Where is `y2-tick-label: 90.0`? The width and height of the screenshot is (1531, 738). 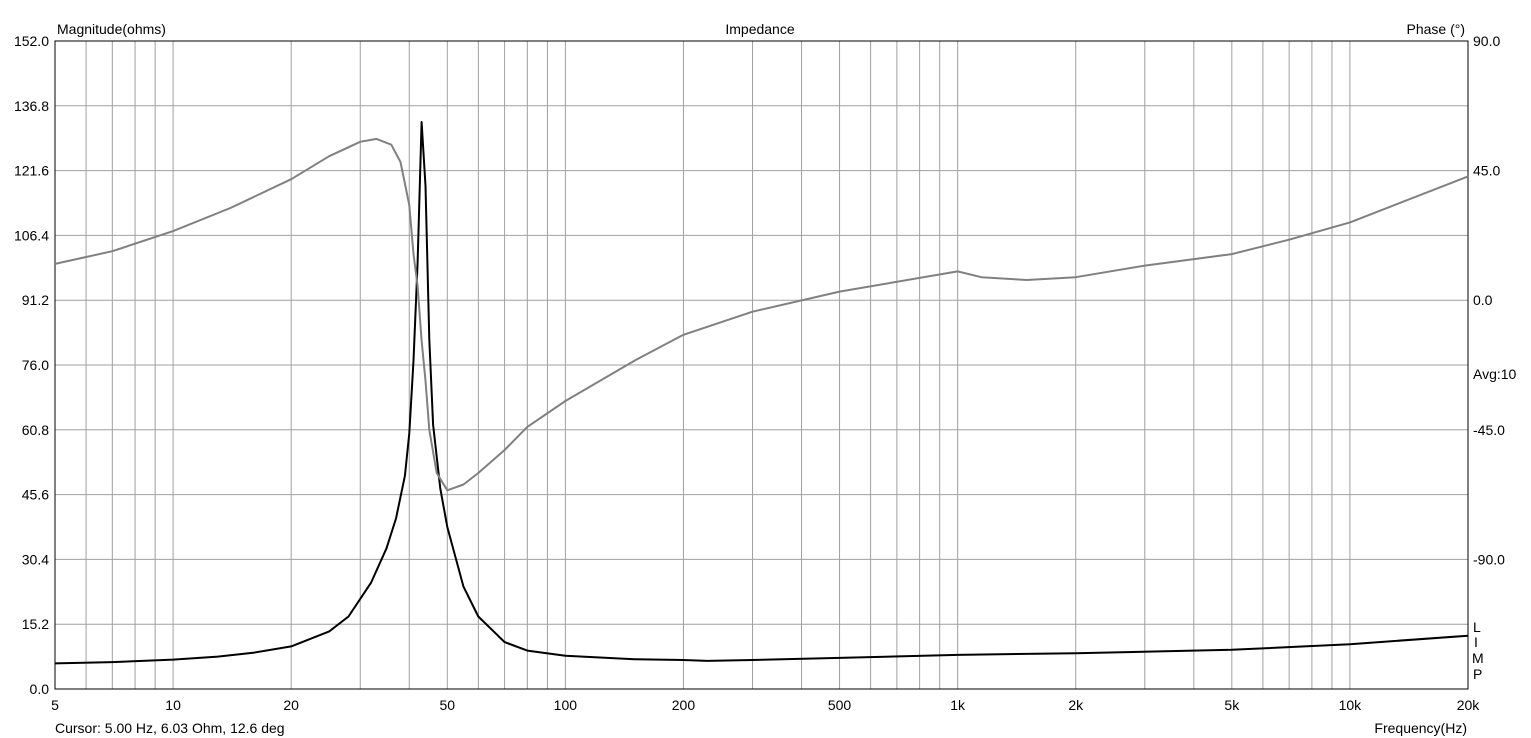
y2-tick-label: 90.0 is located at coordinates (1486, 41).